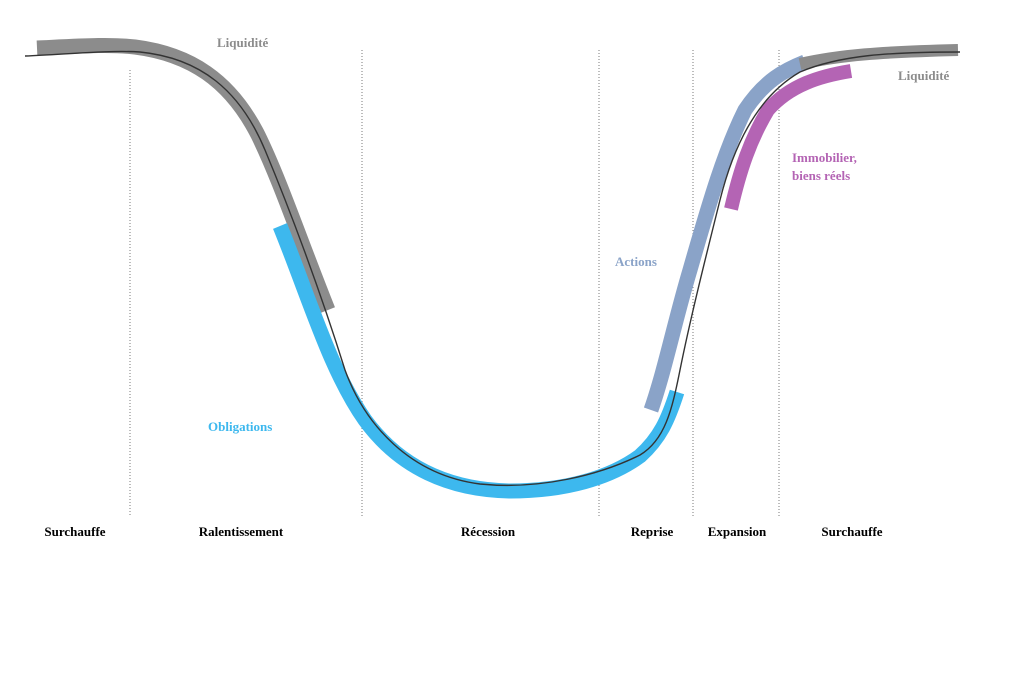  I want to click on actions-band, so click(725, 234).